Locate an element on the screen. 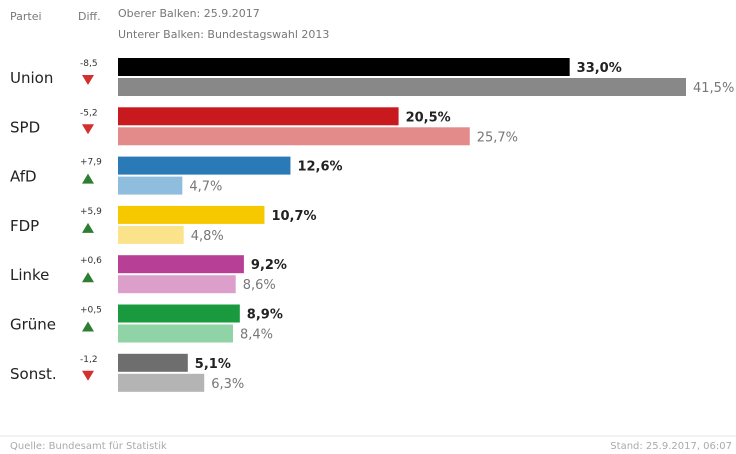 This screenshot has width=736, height=454. bar-2013-afd is located at coordinates (150, 185).